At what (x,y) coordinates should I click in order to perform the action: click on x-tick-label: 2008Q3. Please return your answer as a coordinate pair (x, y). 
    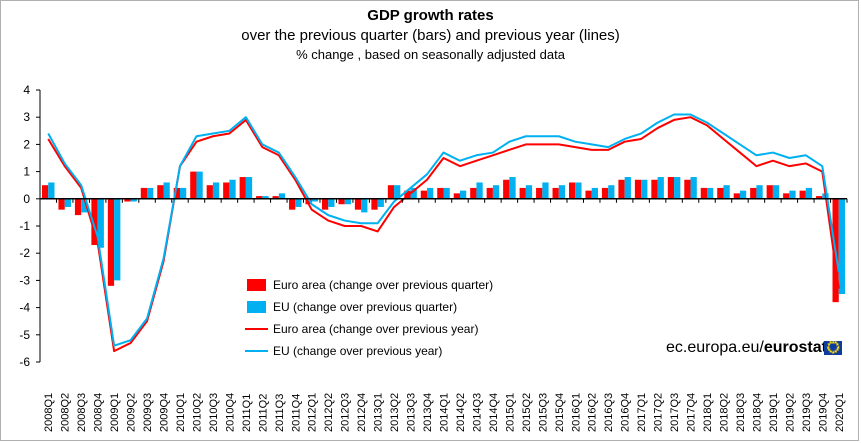
    Looking at the image, I should click on (82, 412).